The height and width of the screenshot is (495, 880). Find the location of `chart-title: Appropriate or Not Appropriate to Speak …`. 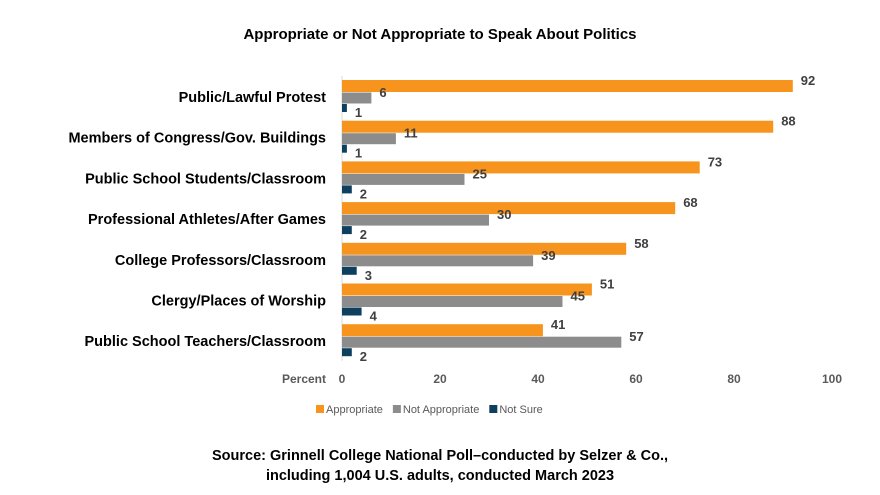

chart-title: Appropriate or Not Appropriate to Speak … is located at coordinates (440, 34).